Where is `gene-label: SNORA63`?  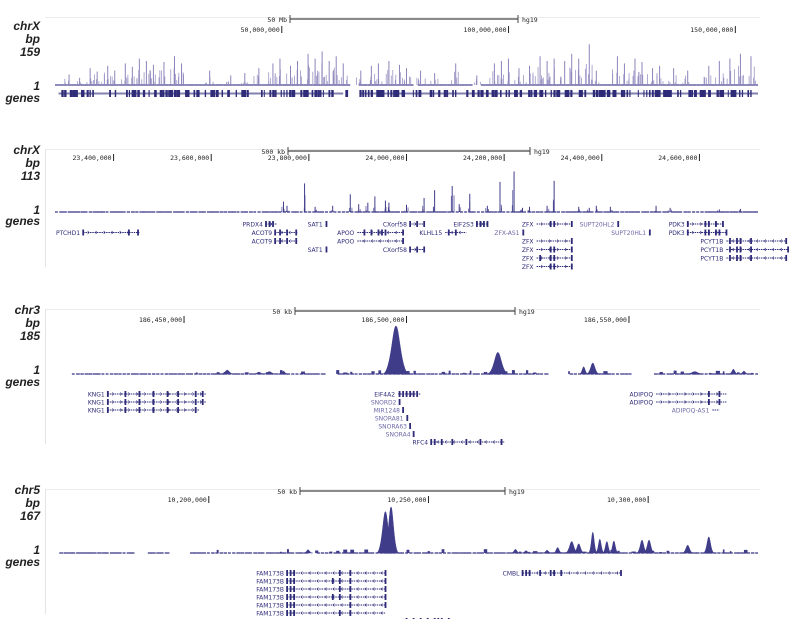 gene-label: SNORA63 is located at coordinates (392, 426).